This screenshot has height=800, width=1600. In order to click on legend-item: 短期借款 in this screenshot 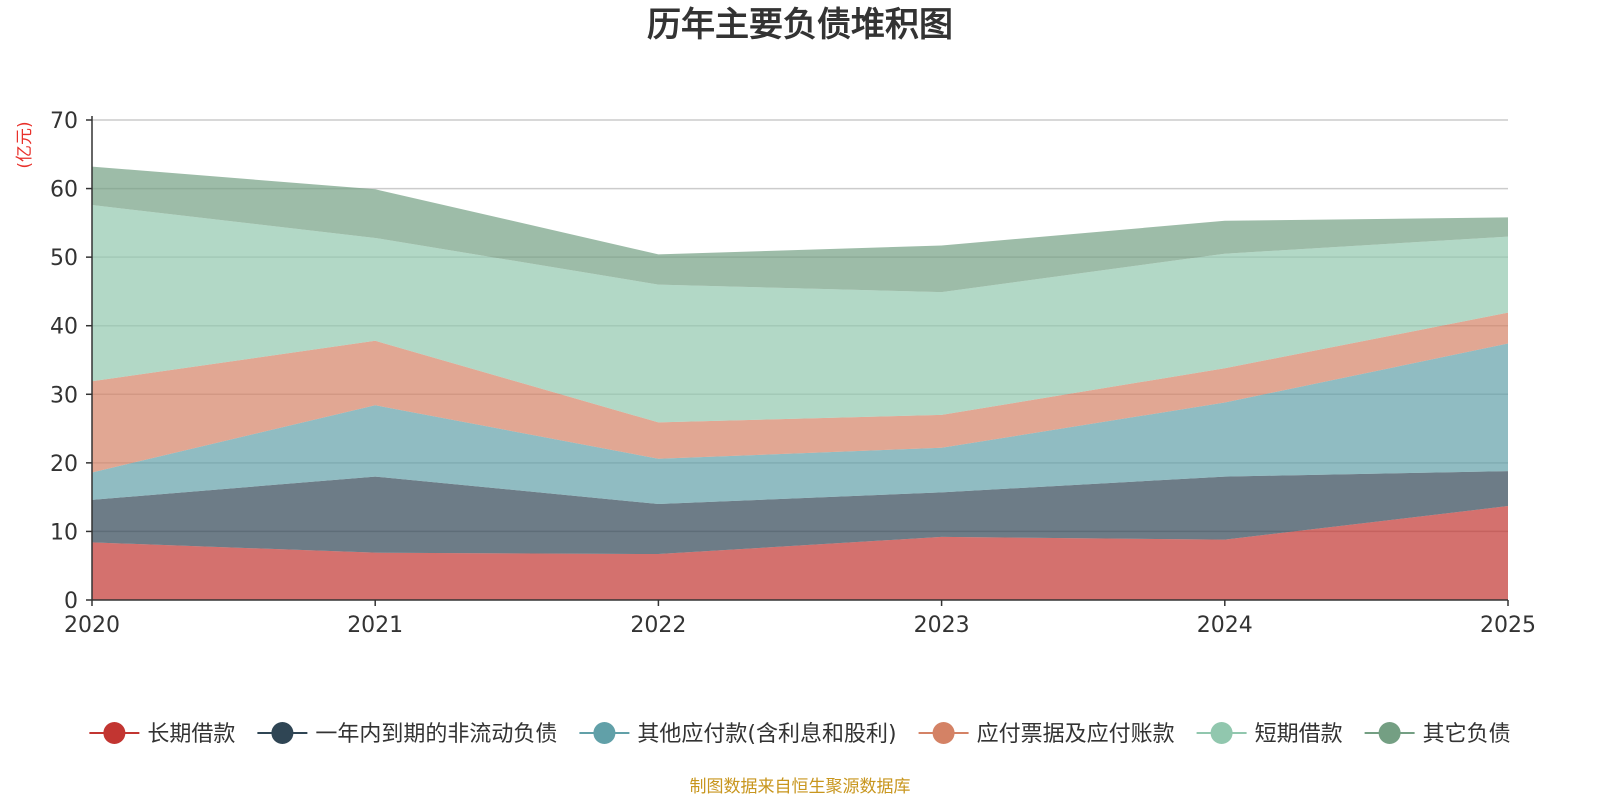, I will do `click(1269, 734)`.